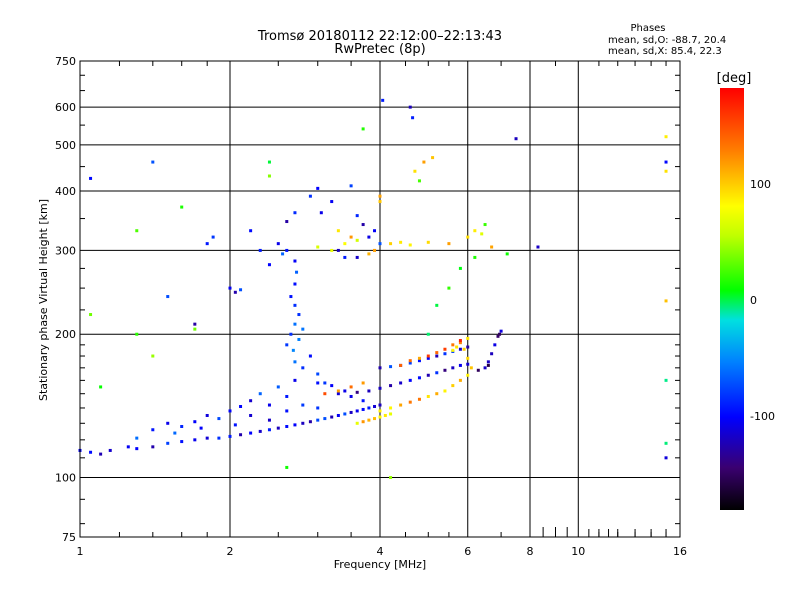 The width and height of the screenshot is (800, 600). What do you see at coordinates (467, 551) in the screenshot?
I see `x-tick-label: 6` at bounding box center [467, 551].